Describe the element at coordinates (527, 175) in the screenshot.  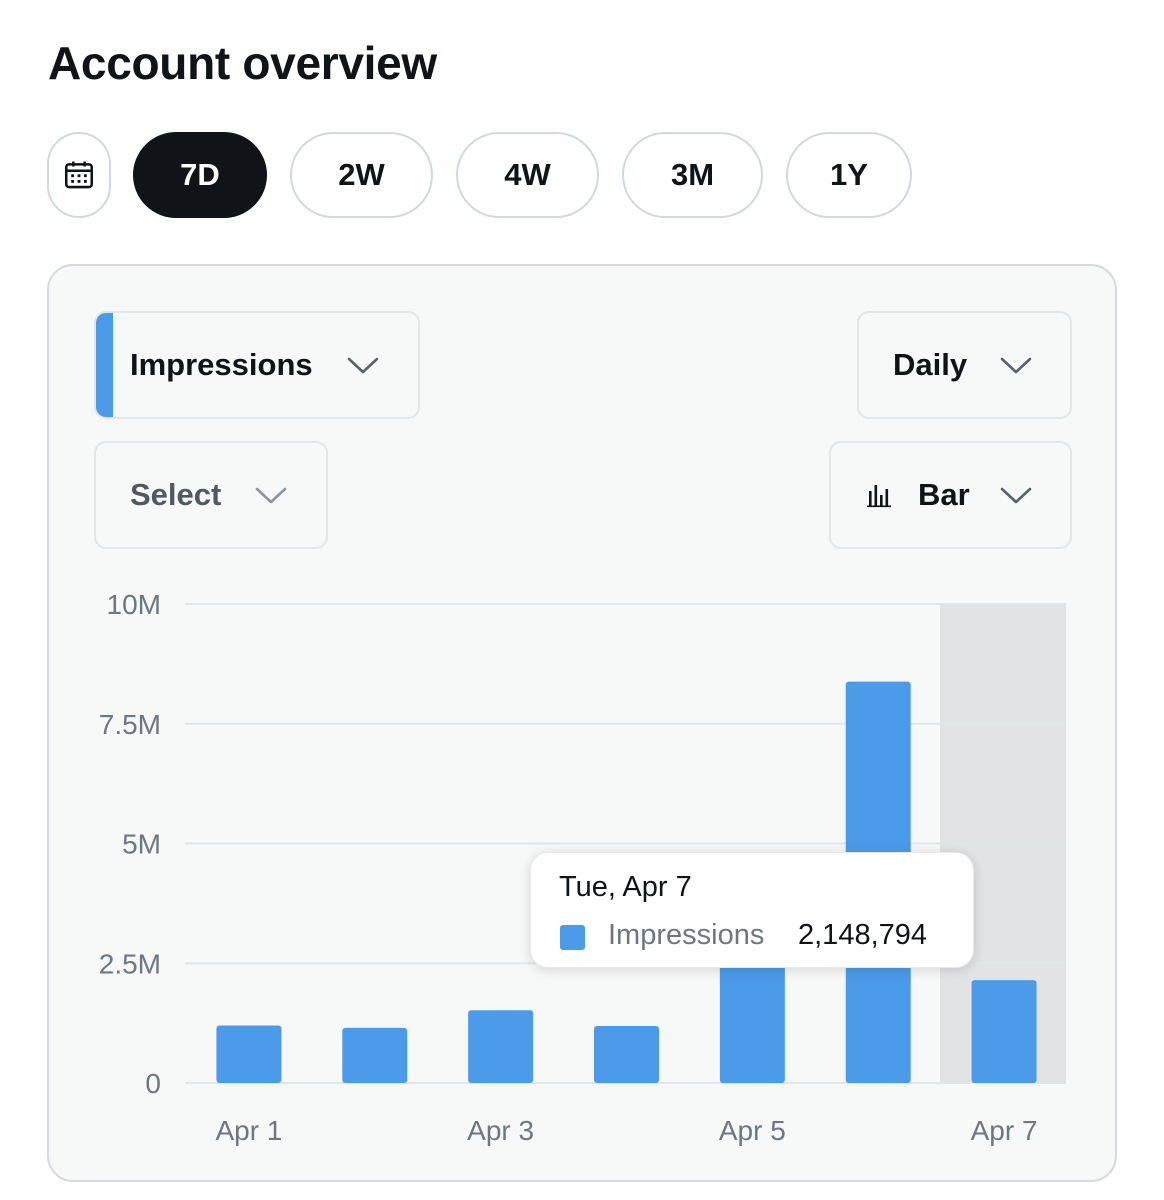
I see `range-4w-button: 4W` at that location.